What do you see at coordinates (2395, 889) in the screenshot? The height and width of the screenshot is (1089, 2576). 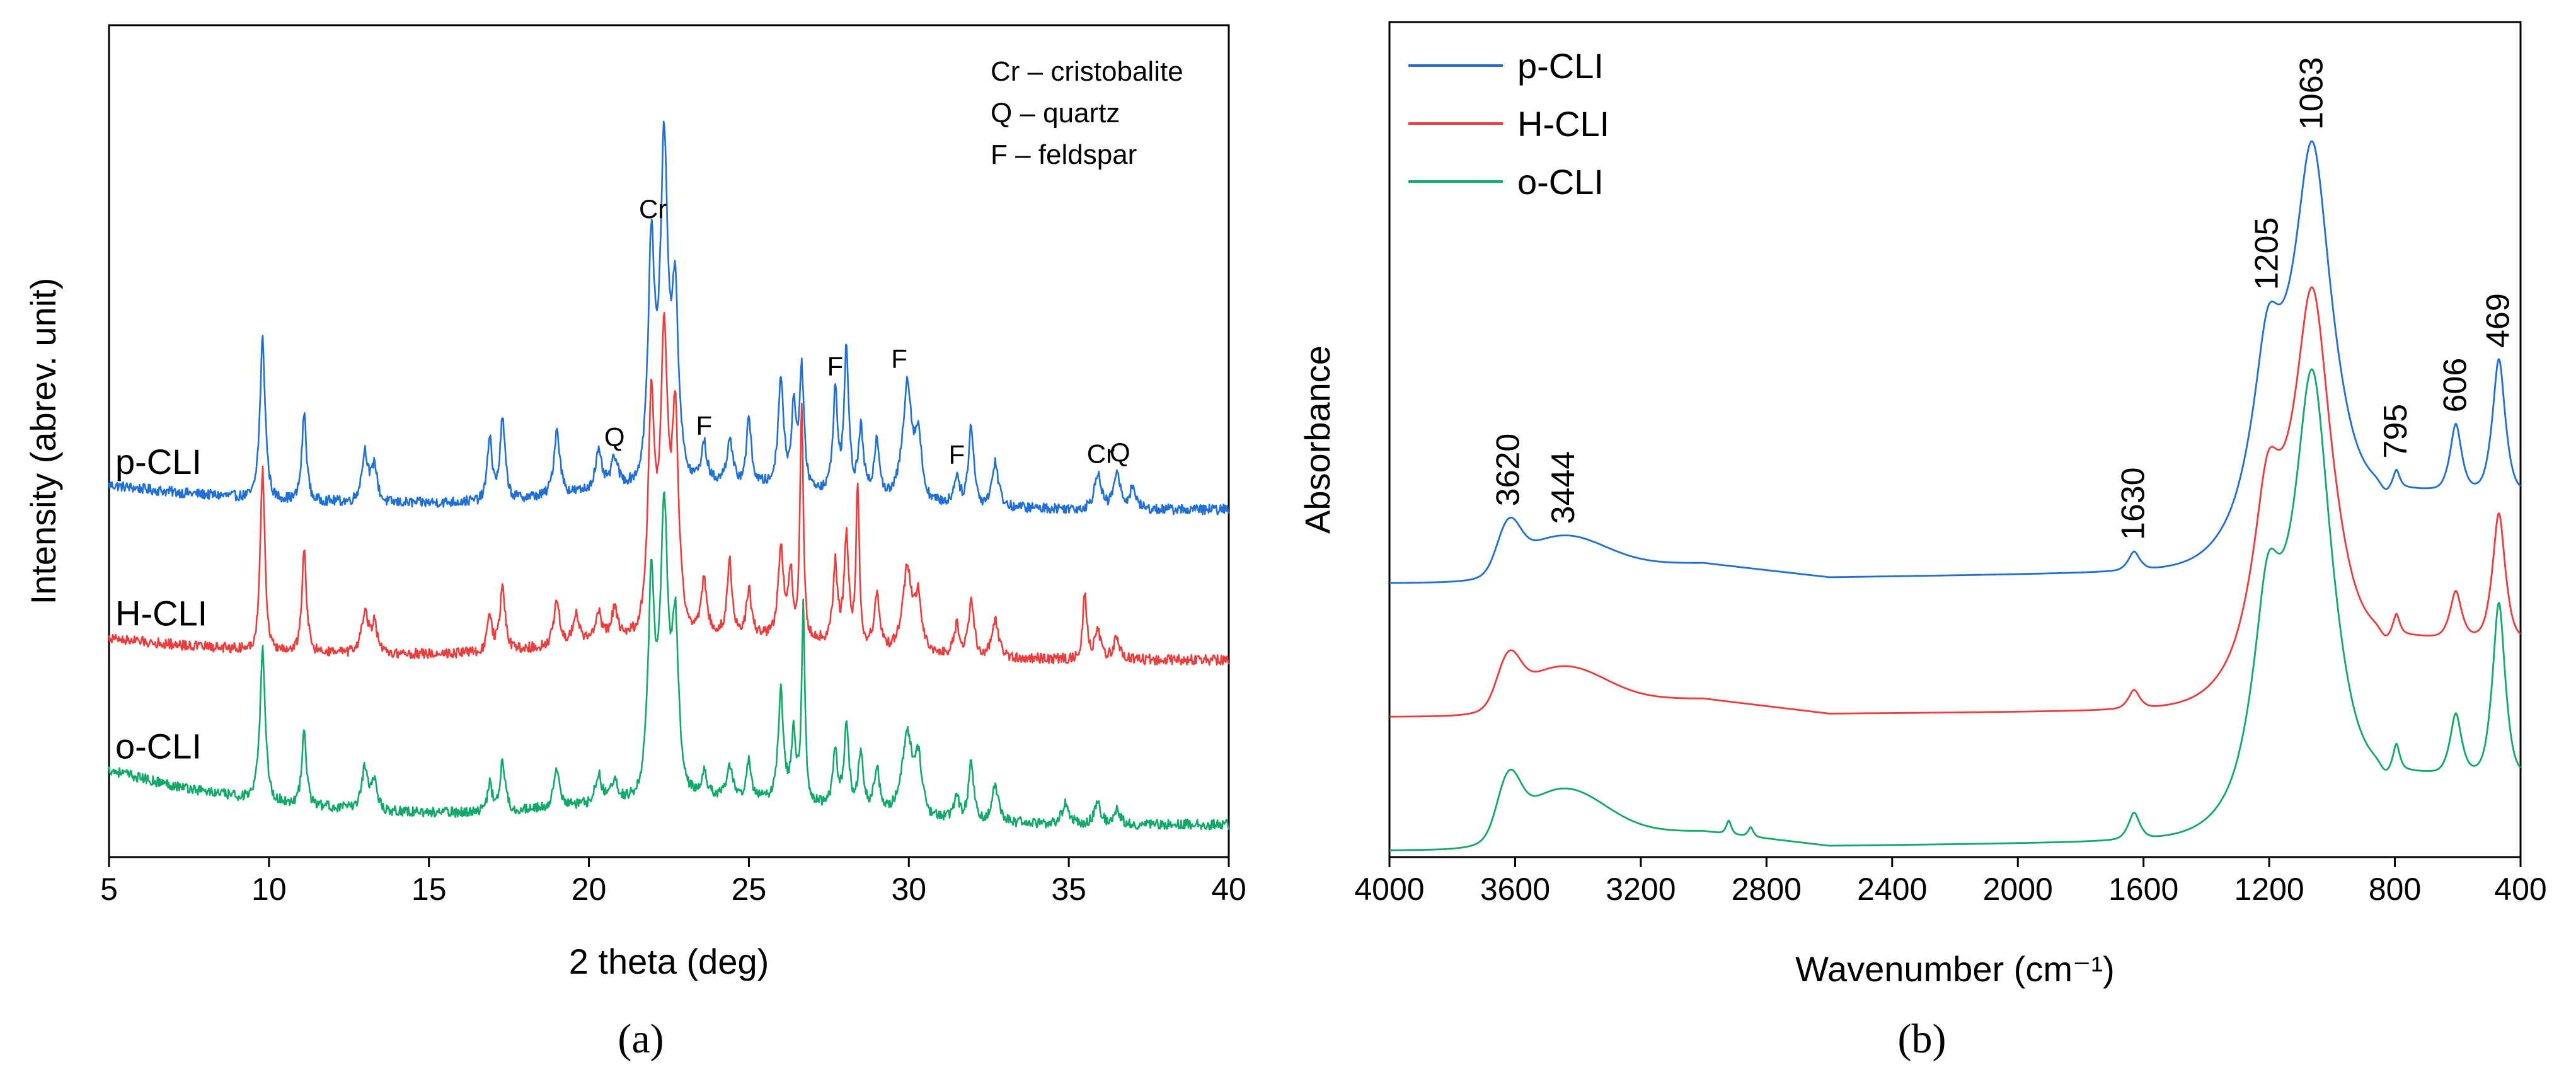 I see `x-tick-label-b: 800` at bounding box center [2395, 889].